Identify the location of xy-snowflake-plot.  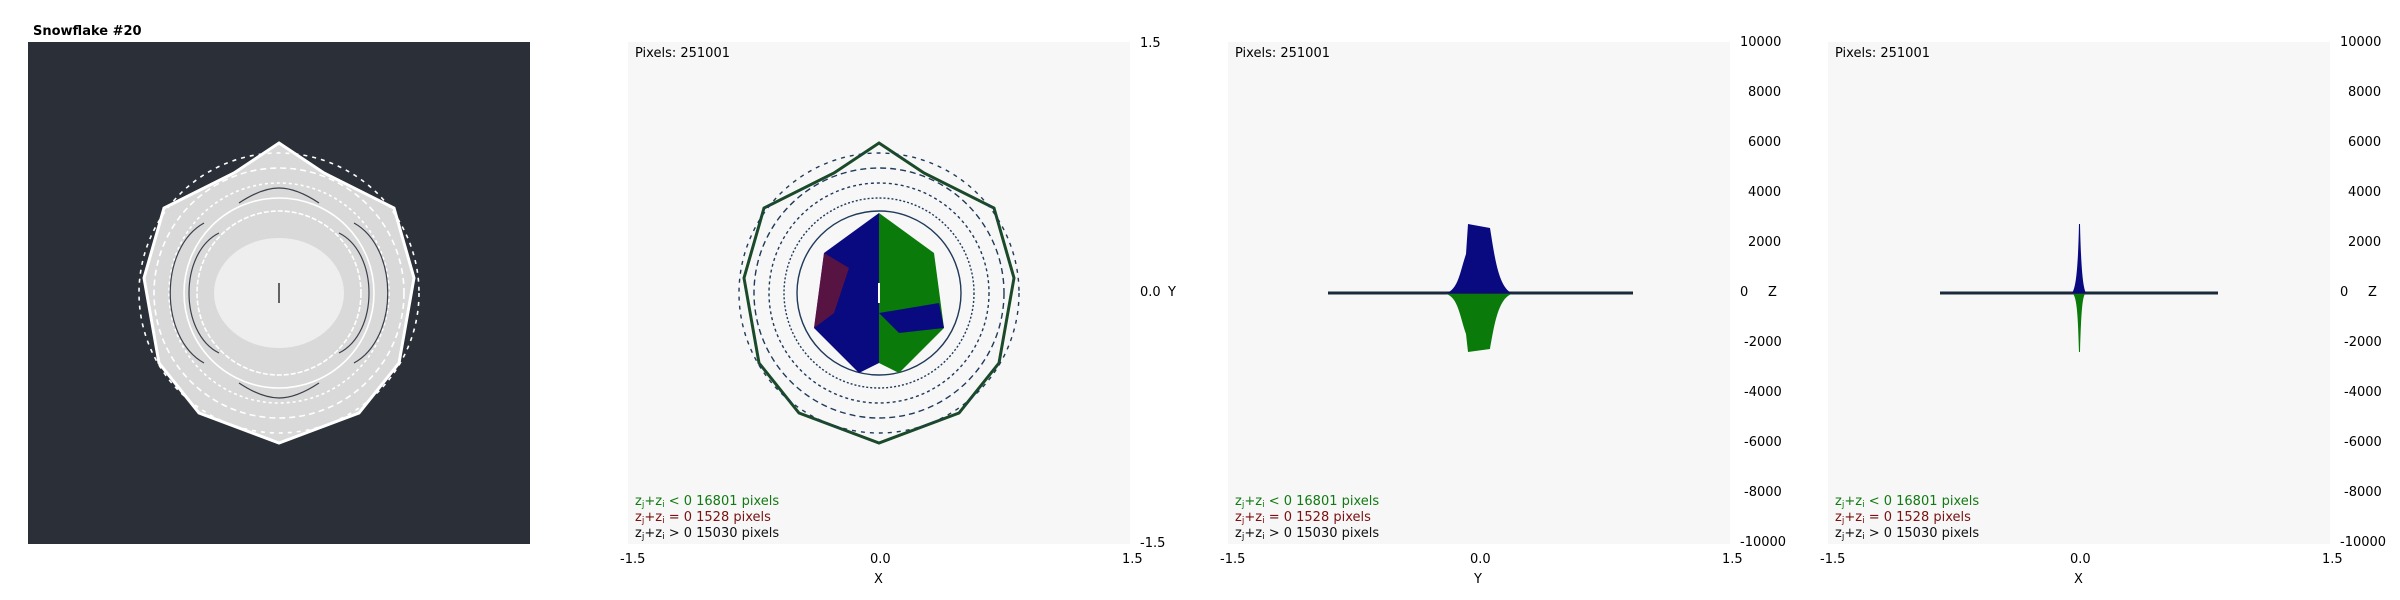
(879, 293).